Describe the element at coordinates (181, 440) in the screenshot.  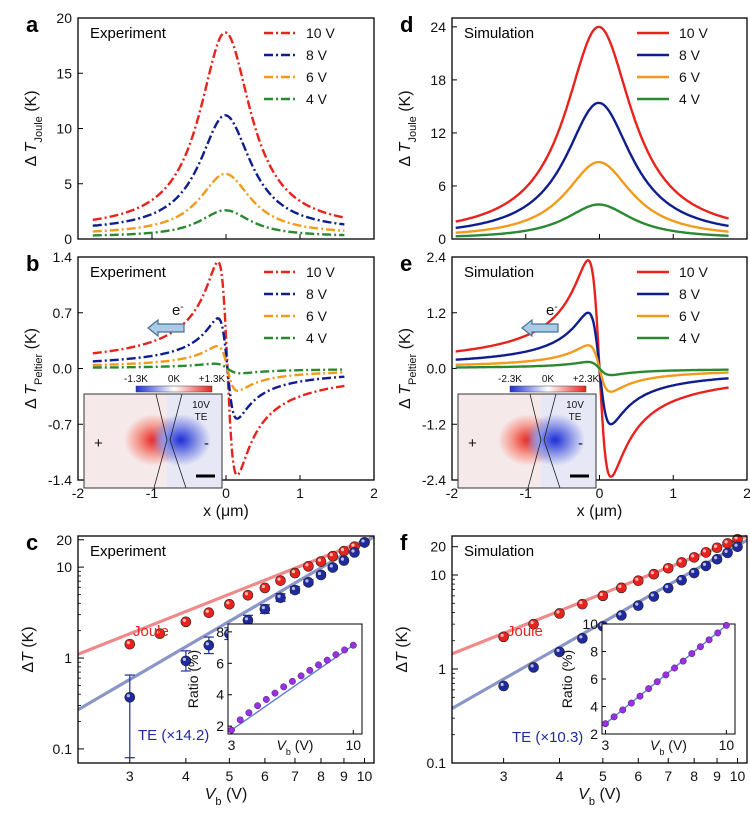
I see `b-cold-spot` at that location.